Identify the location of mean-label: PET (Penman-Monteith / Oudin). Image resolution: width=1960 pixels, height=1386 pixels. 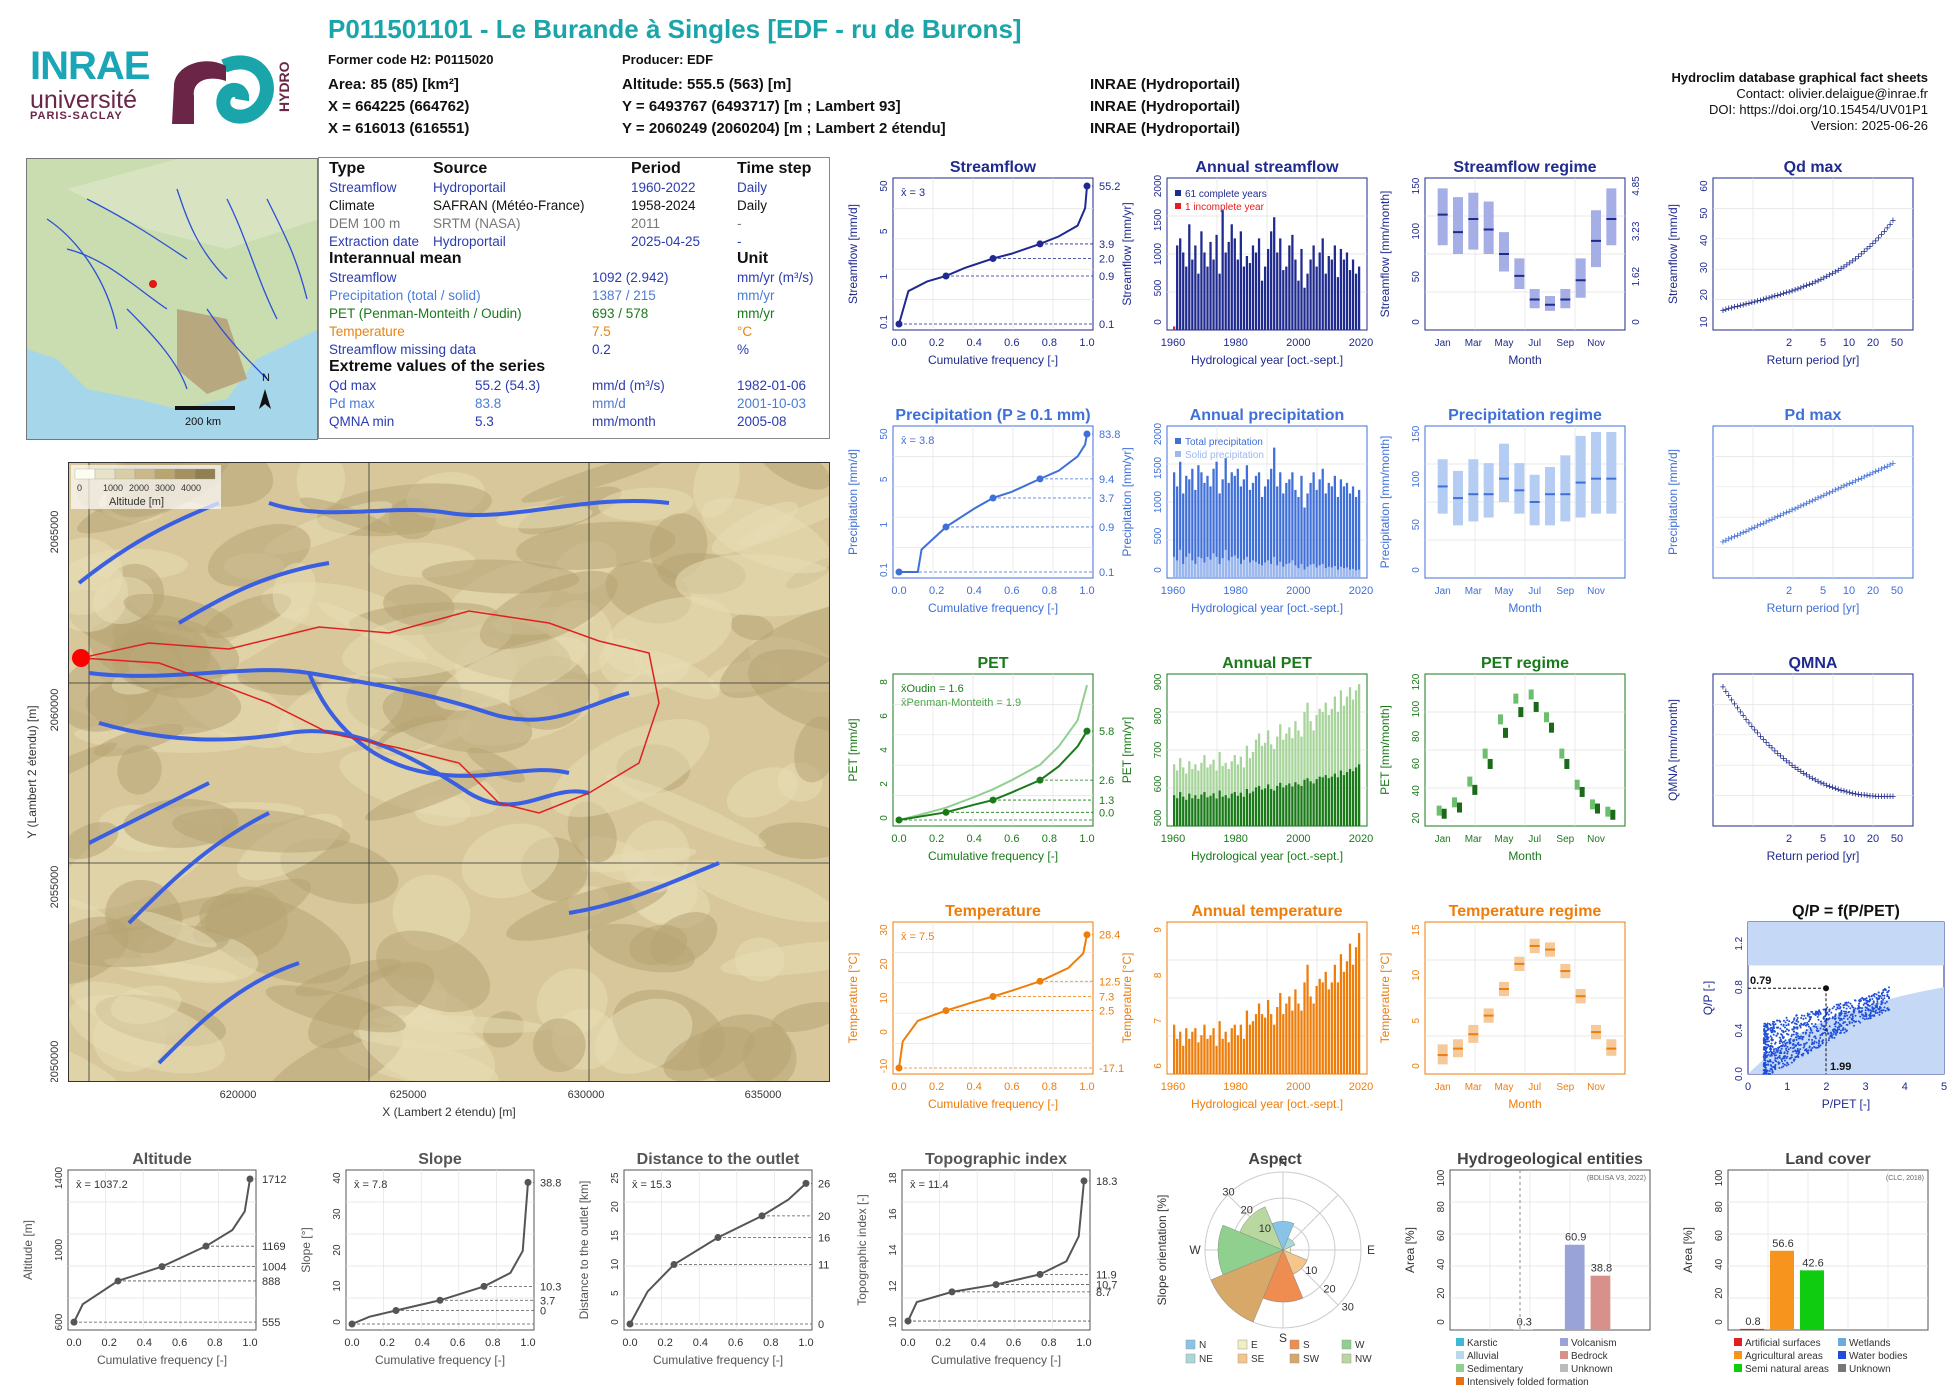
(425, 313).